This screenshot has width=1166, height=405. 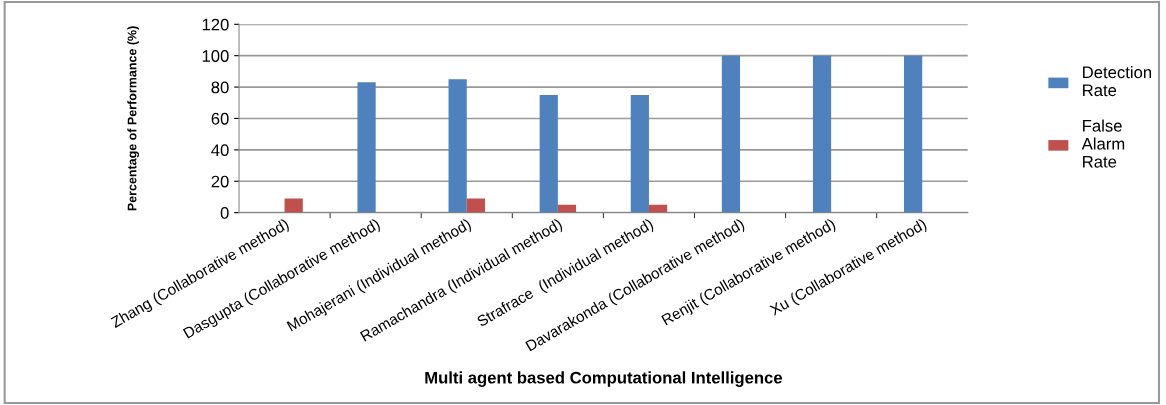 What do you see at coordinates (220, 150) in the screenshot?
I see `y-tick-label: 40` at bounding box center [220, 150].